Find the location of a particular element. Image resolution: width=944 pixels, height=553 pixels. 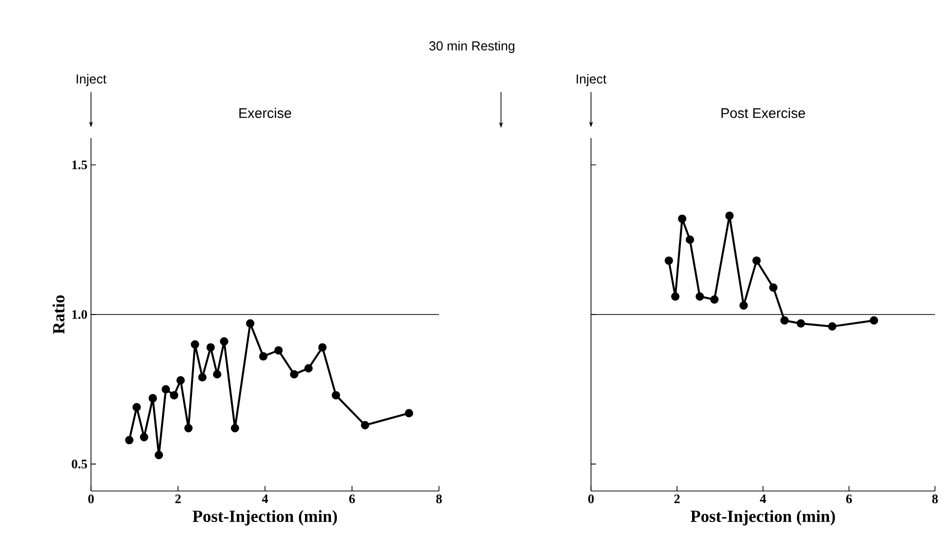

chart-subtitle: Exercise is located at coordinates (265, 113).